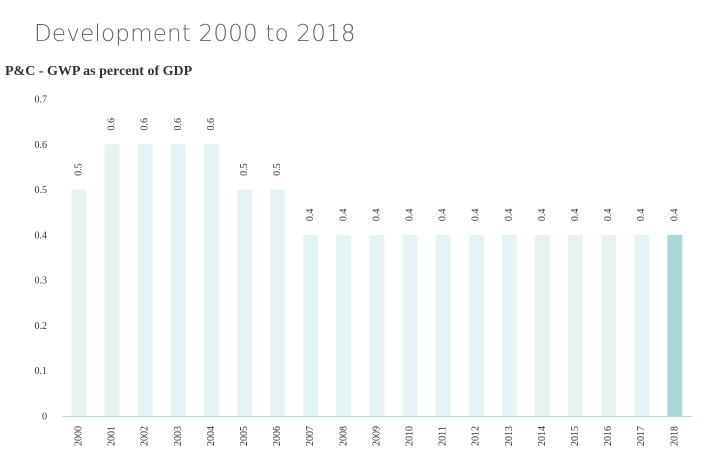  Describe the element at coordinates (145, 436) in the screenshot. I see `x-tick-label: 2002` at that location.